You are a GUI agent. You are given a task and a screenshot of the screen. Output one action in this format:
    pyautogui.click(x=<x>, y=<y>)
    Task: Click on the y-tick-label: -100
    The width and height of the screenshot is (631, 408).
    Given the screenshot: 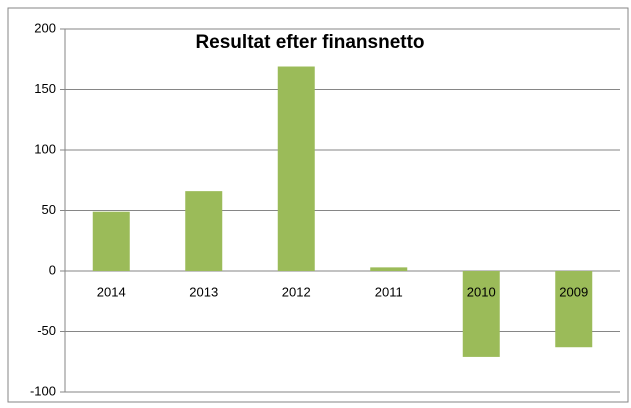 What is the action you would take?
    pyautogui.click(x=43, y=390)
    